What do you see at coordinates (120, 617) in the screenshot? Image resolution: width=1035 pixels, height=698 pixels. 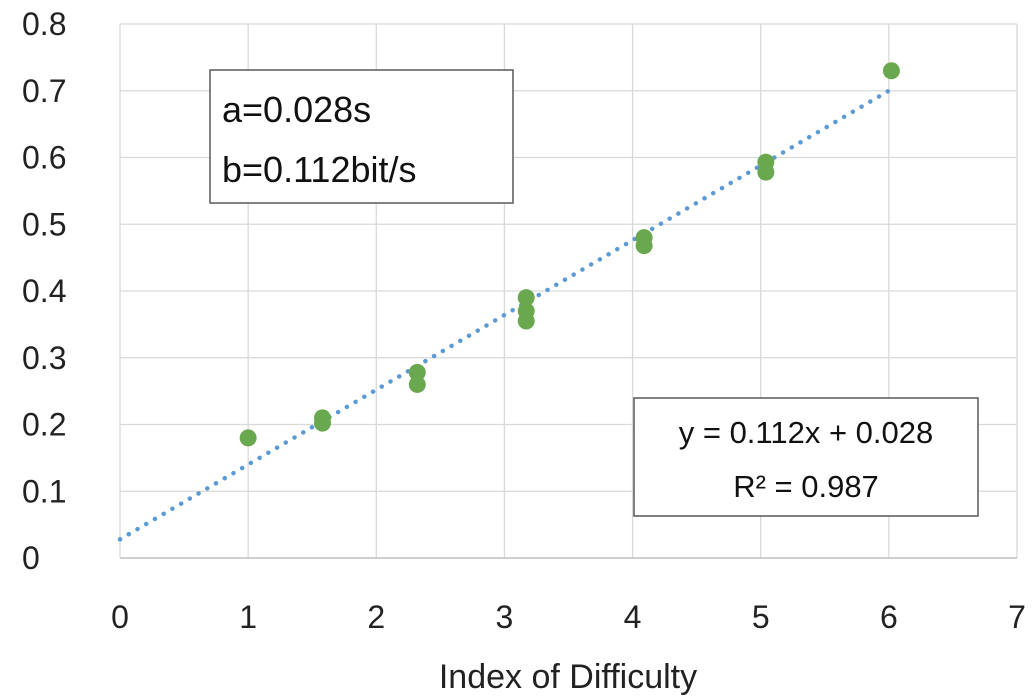 I see `x-tick-label: 0` at bounding box center [120, 617].